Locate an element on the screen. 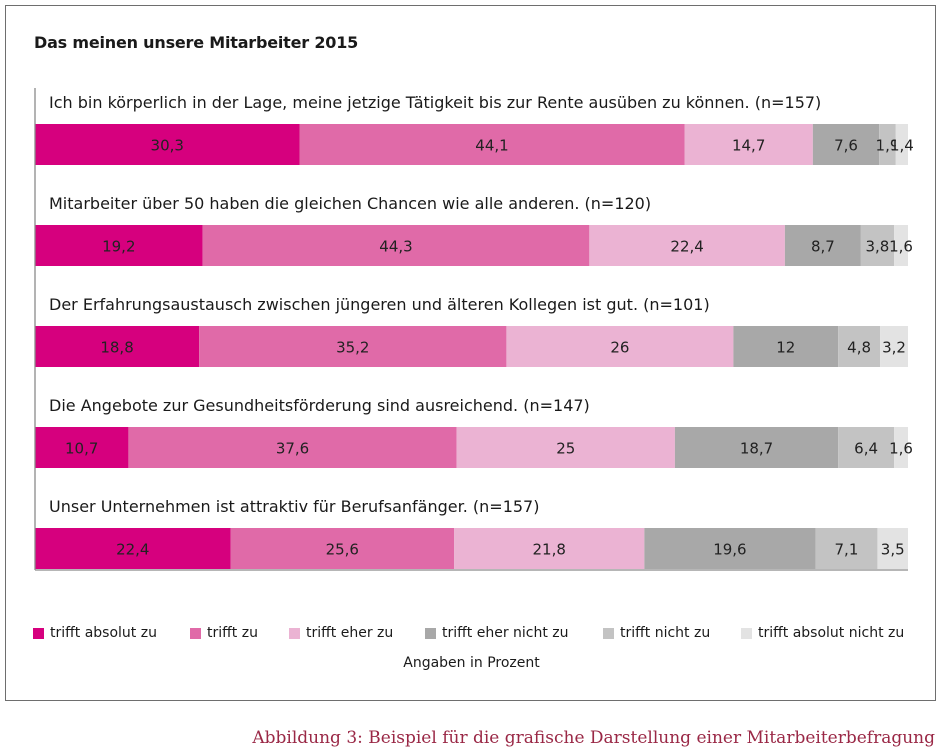 Image resolution: width=943 pixels, height=753 pixels. legend-label: trifft zu is located at coordinates (232, 633).